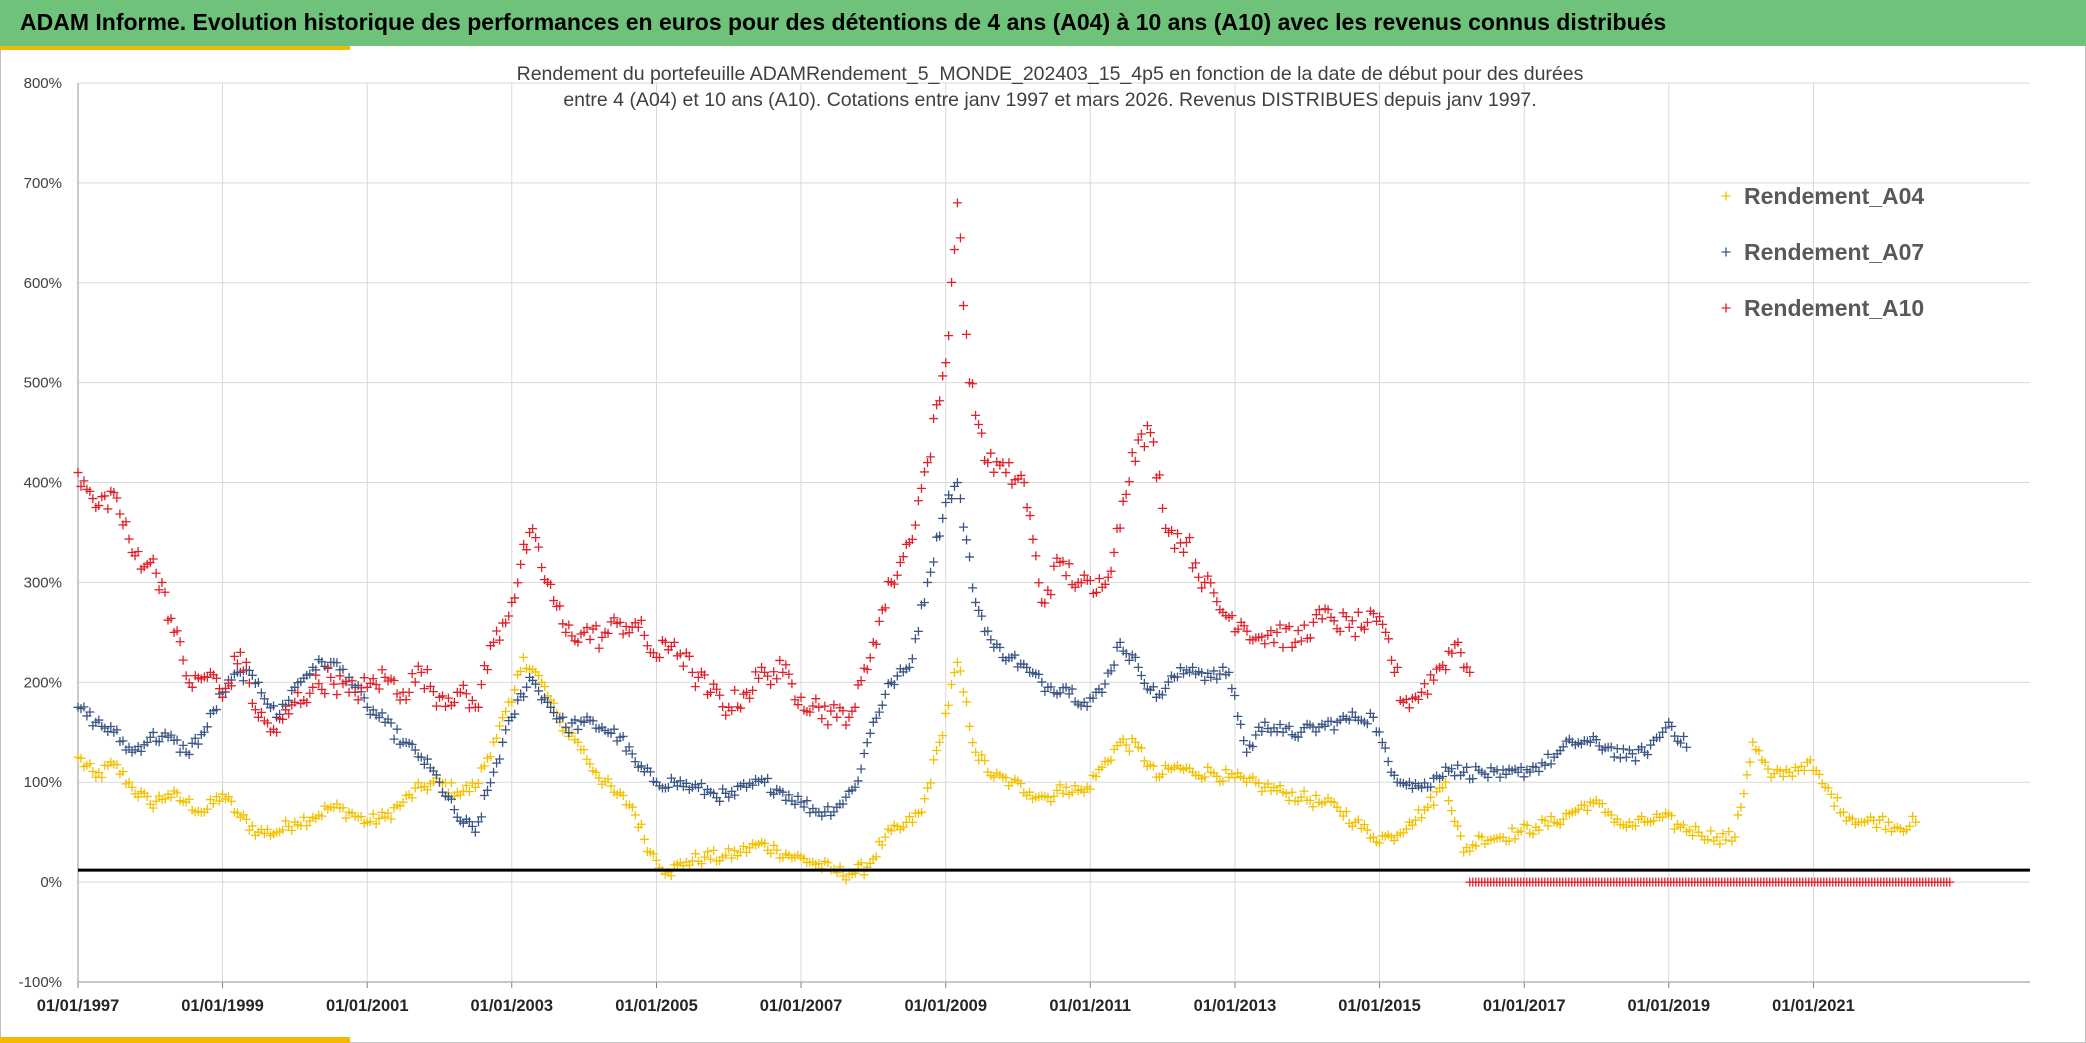 This screenshot has height=1043, width=2086. Describe the element at coordinates (1834, 308) in the screenshot. I see `legend-label: Rendement_A10` at that location.